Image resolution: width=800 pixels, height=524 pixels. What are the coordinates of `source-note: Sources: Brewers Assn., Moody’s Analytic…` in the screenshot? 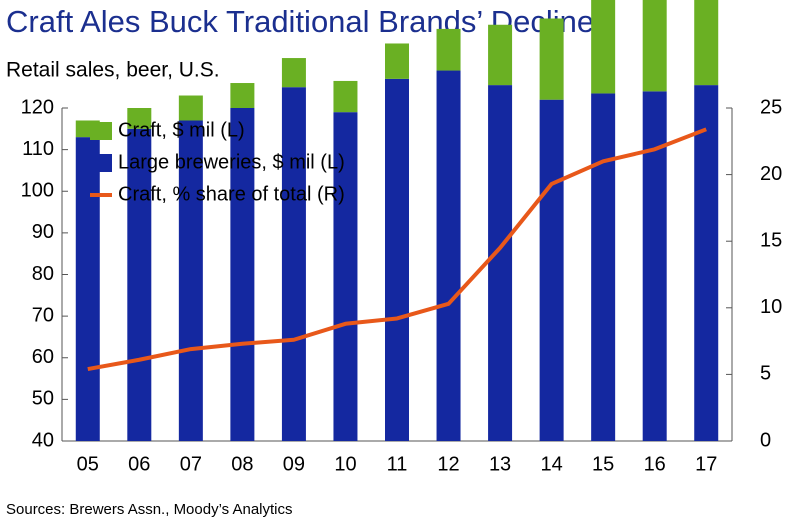 It's located at (149, 509).